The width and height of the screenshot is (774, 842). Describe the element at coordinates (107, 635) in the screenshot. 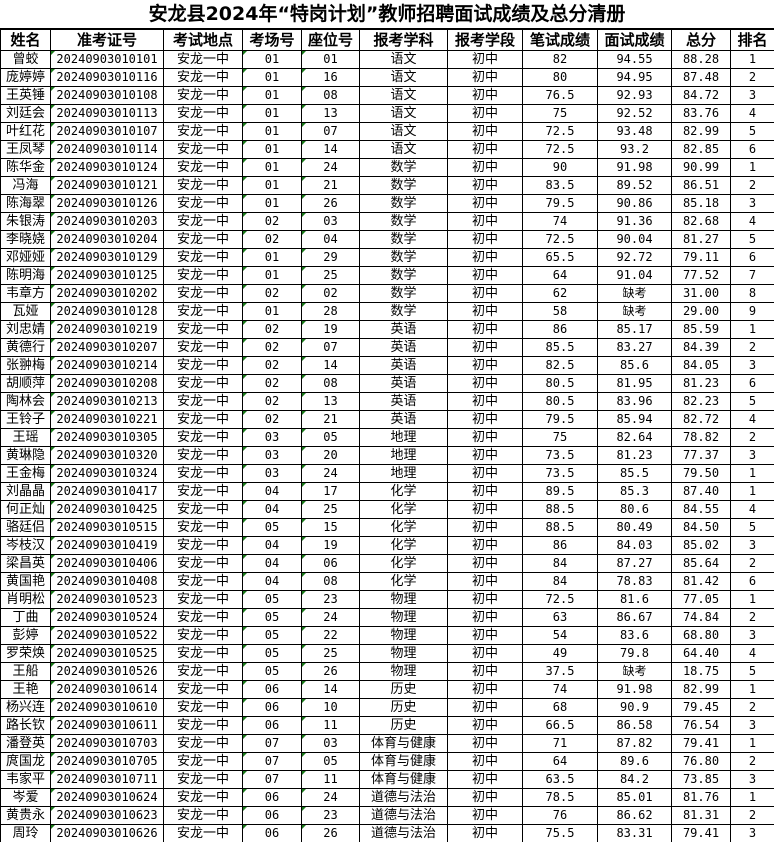

I see `cell-exam-id: 20240903010522` at that location.